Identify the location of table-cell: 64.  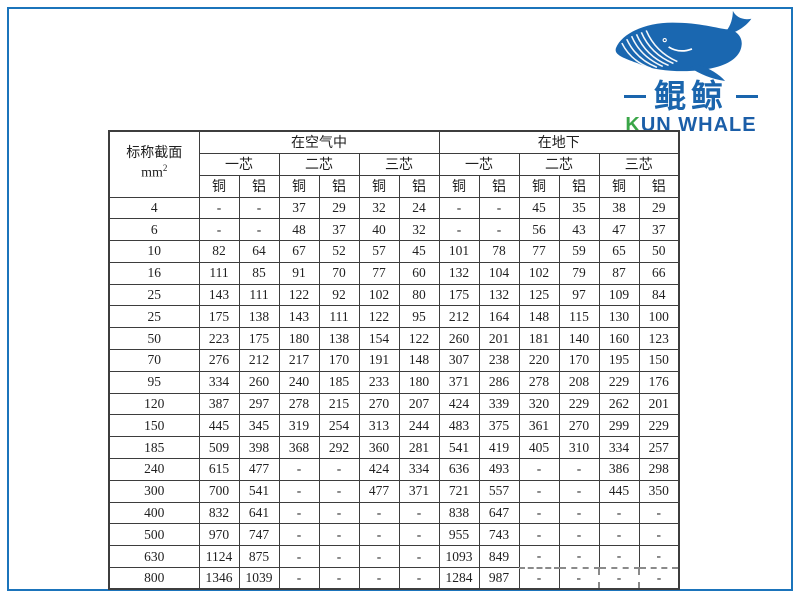
(259, 251).